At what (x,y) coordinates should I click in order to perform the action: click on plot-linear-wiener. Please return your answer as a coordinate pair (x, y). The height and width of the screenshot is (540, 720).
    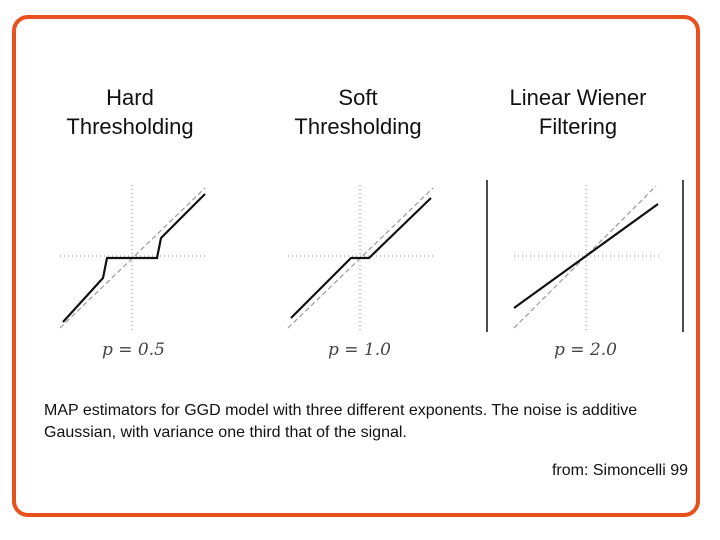
    Looking at the image, I should click on (585, 256).